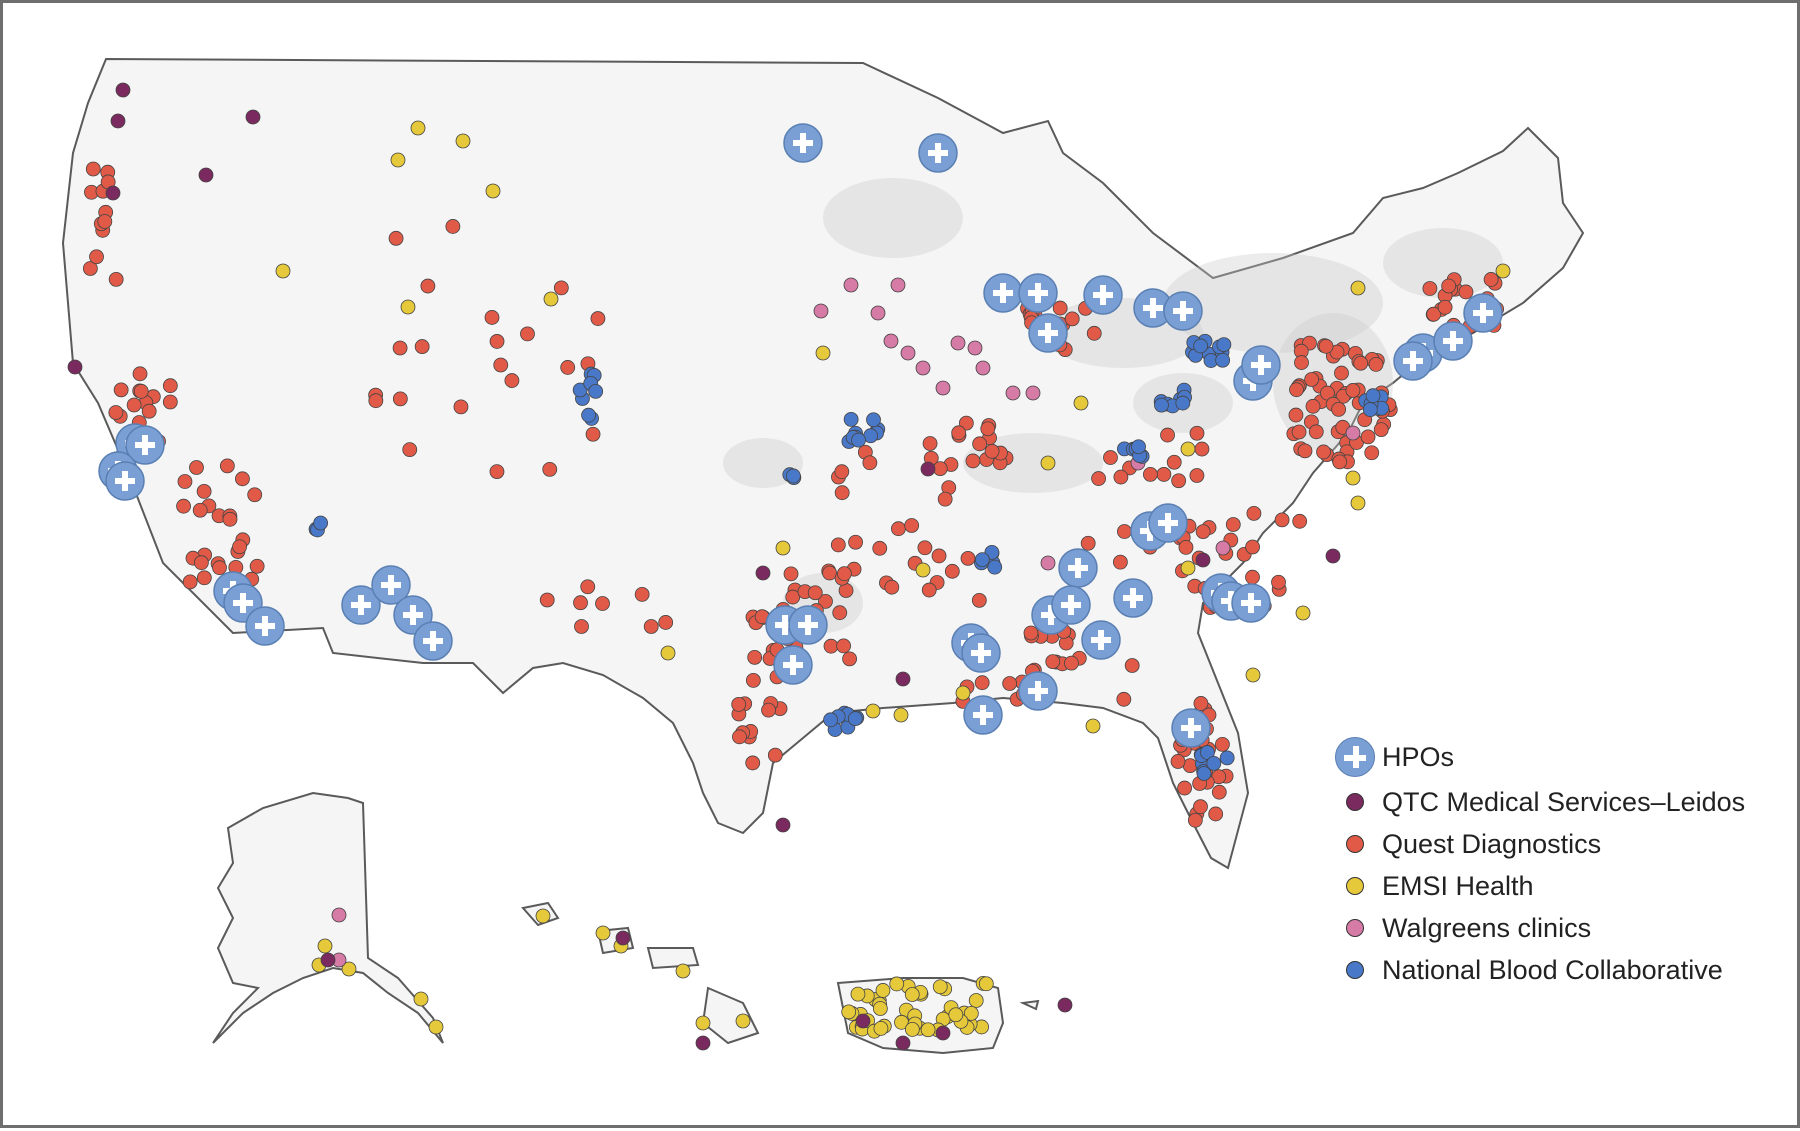  What do you see at coordinates (1458, 885) in the screenshot?
I see `legend-label-emsi: EMSI Health` at bounding box center [1458, 885].